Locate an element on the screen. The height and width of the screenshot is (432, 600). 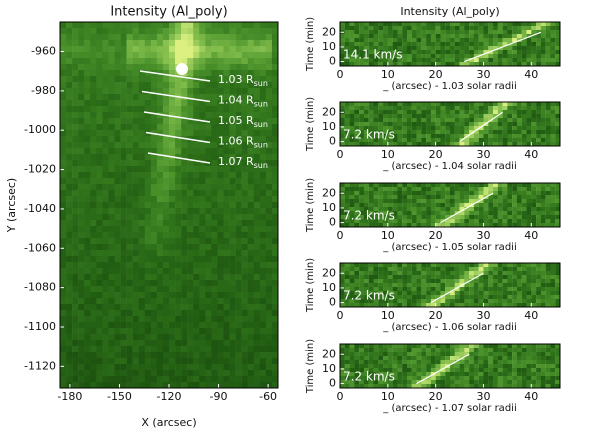
fit-line is located at coordinates (457, 288).